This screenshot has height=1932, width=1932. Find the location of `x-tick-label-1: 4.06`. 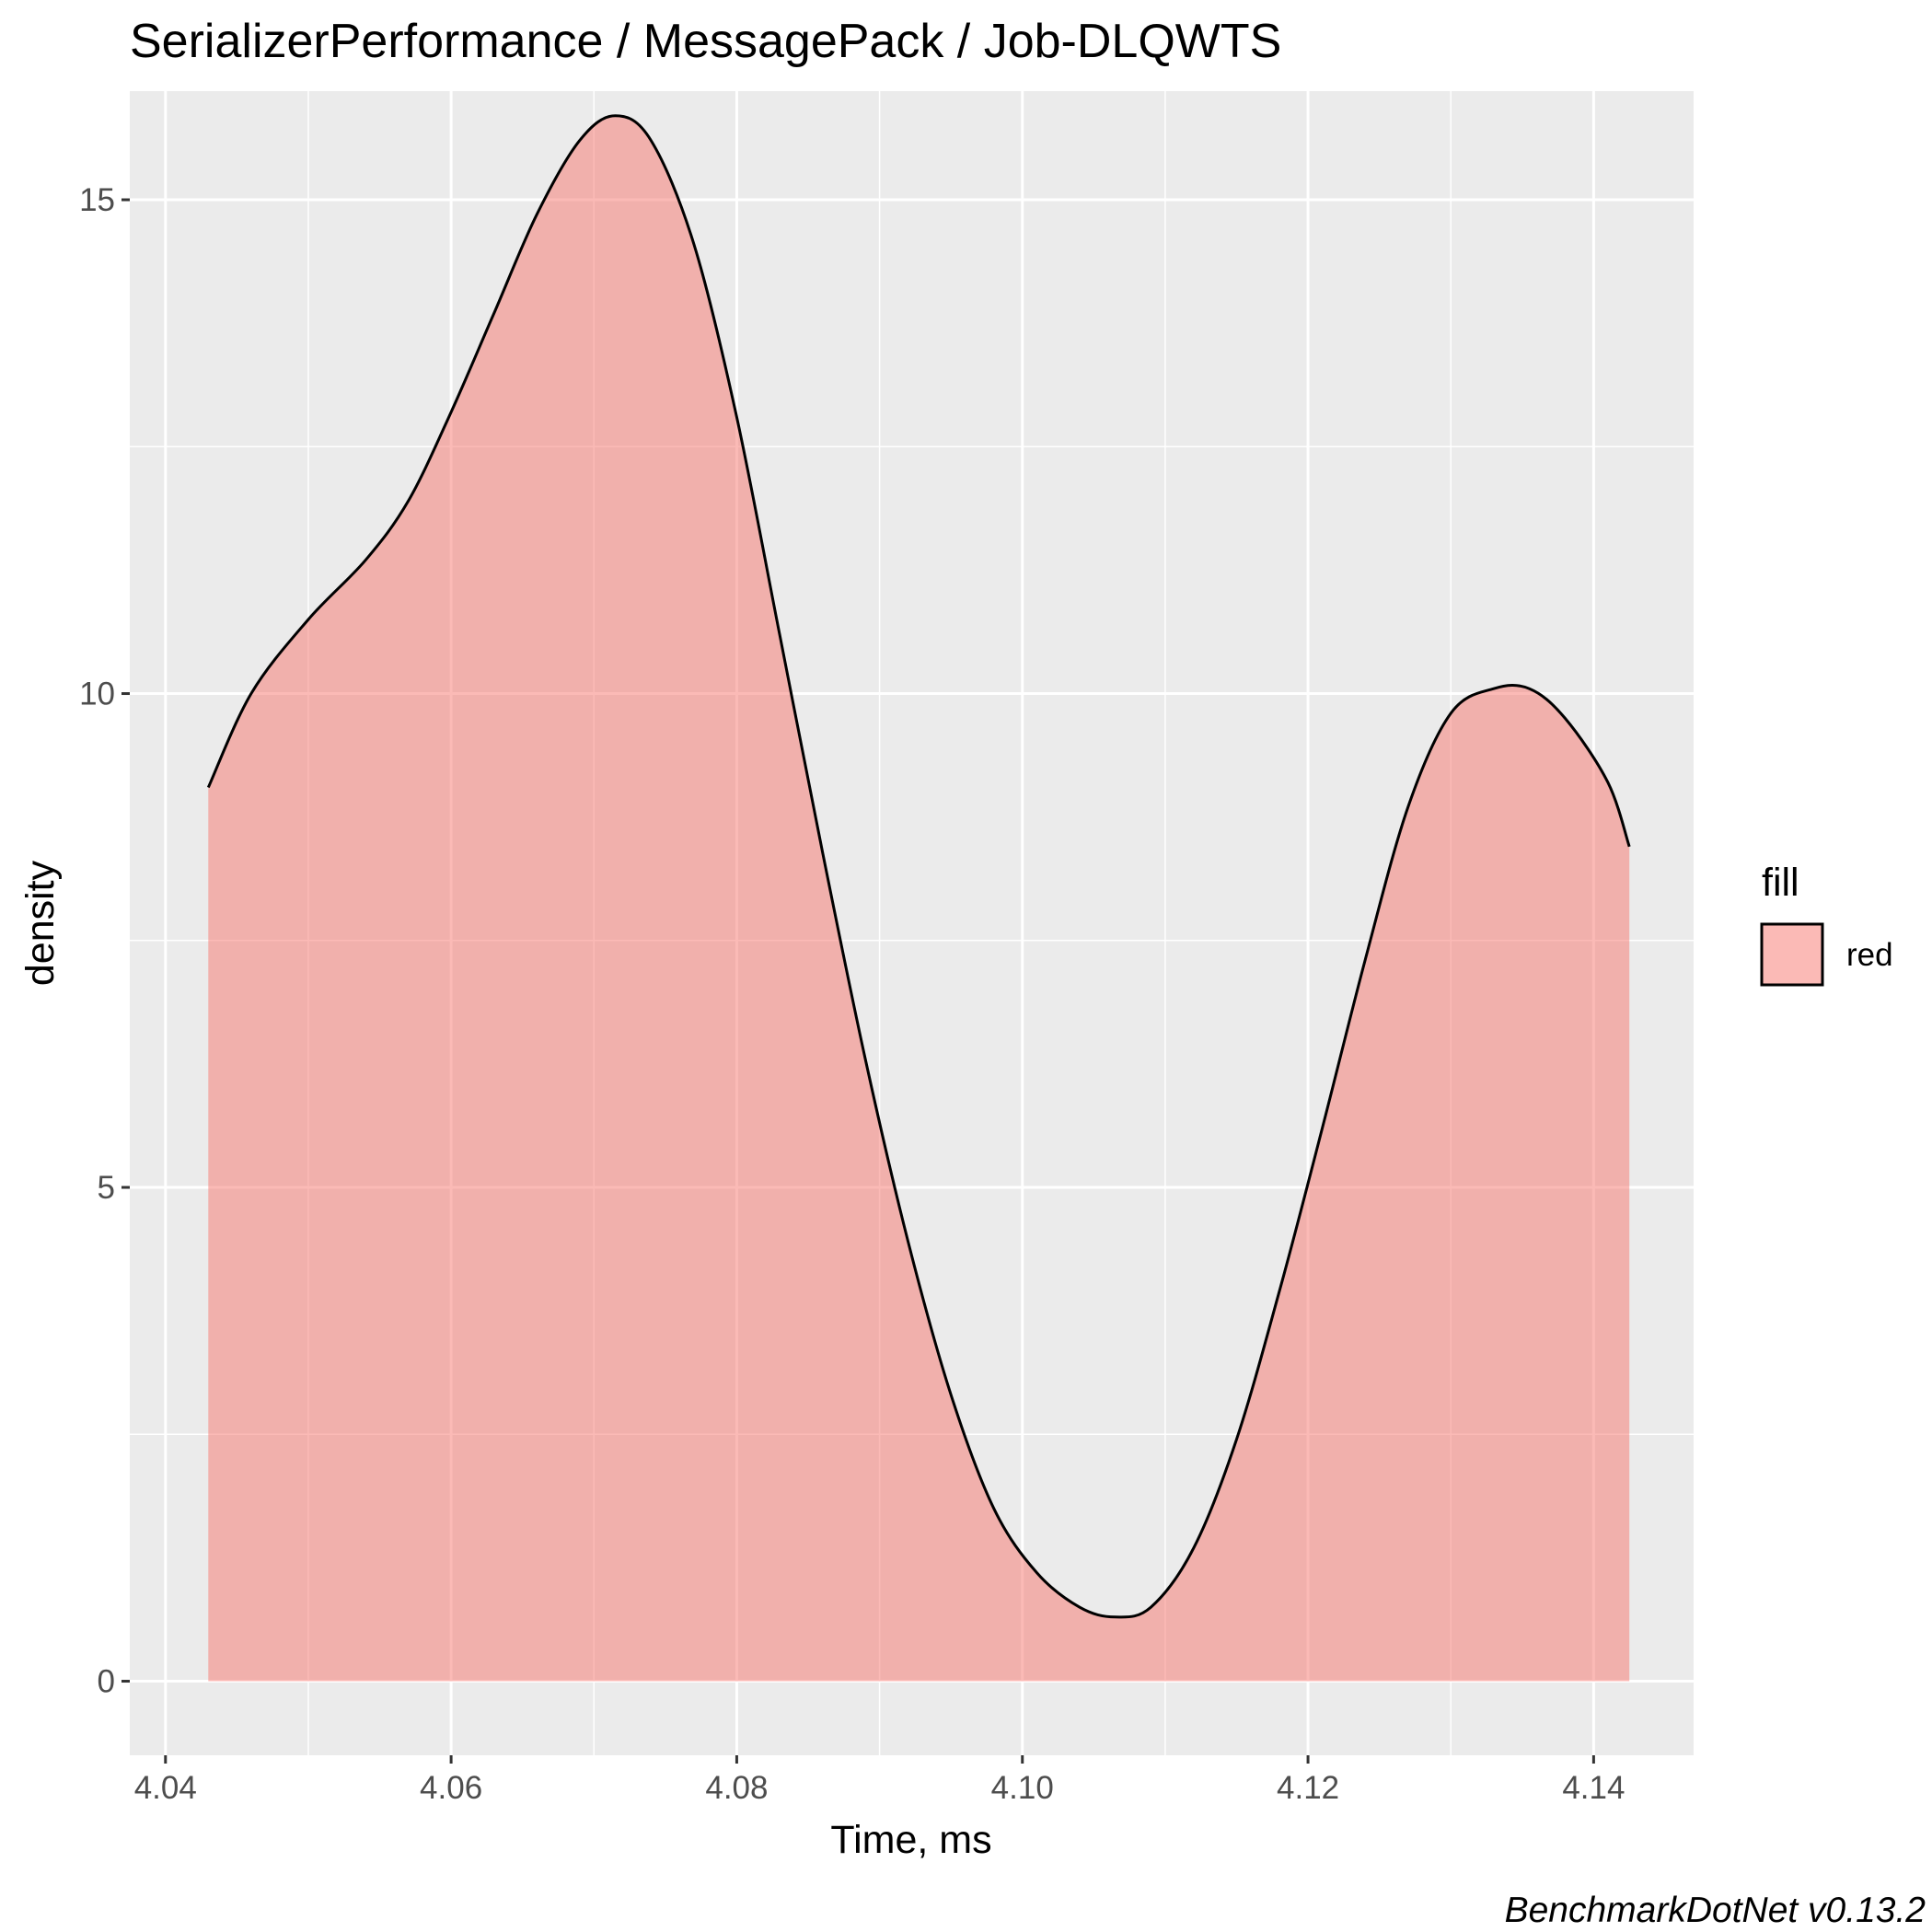

x-tick-label-1: 4.06 is located at coordinates (451, 1788).